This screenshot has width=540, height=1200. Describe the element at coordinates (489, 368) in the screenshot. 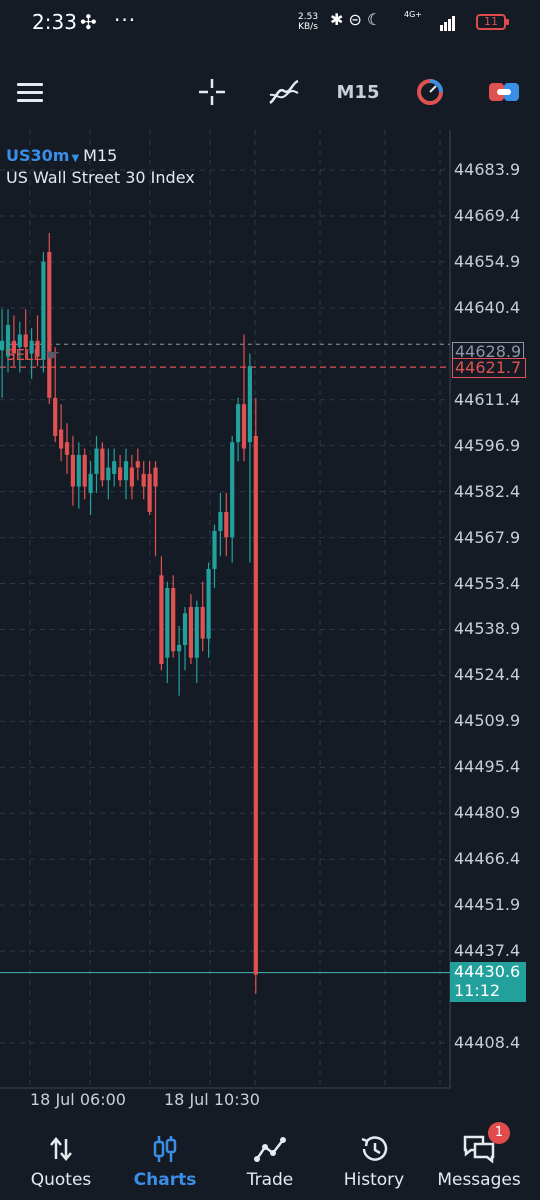

I see `sell-price-tag: 44621.7` at that location.